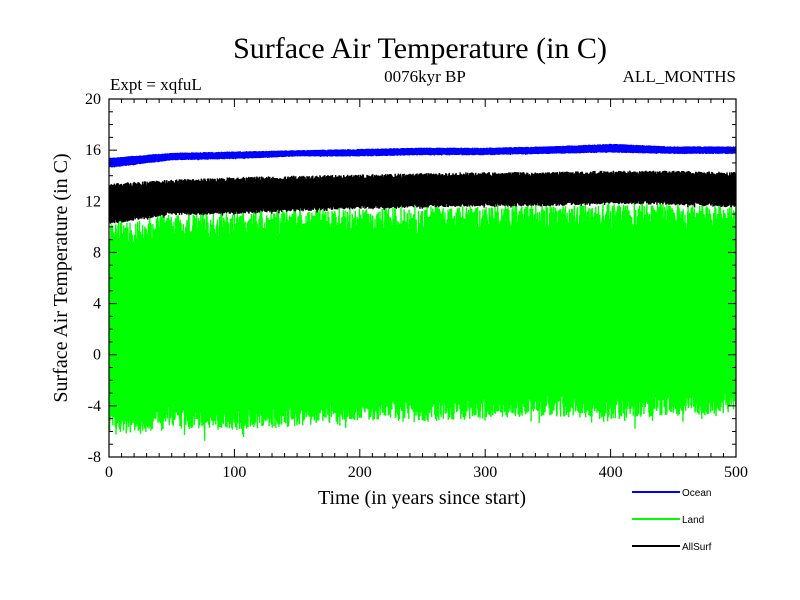 The width and height of the screenshot is (800, 600). Describe the element at coordinates (485, 472) in the screenshot. I see `x-tick-label: 300` at that location.